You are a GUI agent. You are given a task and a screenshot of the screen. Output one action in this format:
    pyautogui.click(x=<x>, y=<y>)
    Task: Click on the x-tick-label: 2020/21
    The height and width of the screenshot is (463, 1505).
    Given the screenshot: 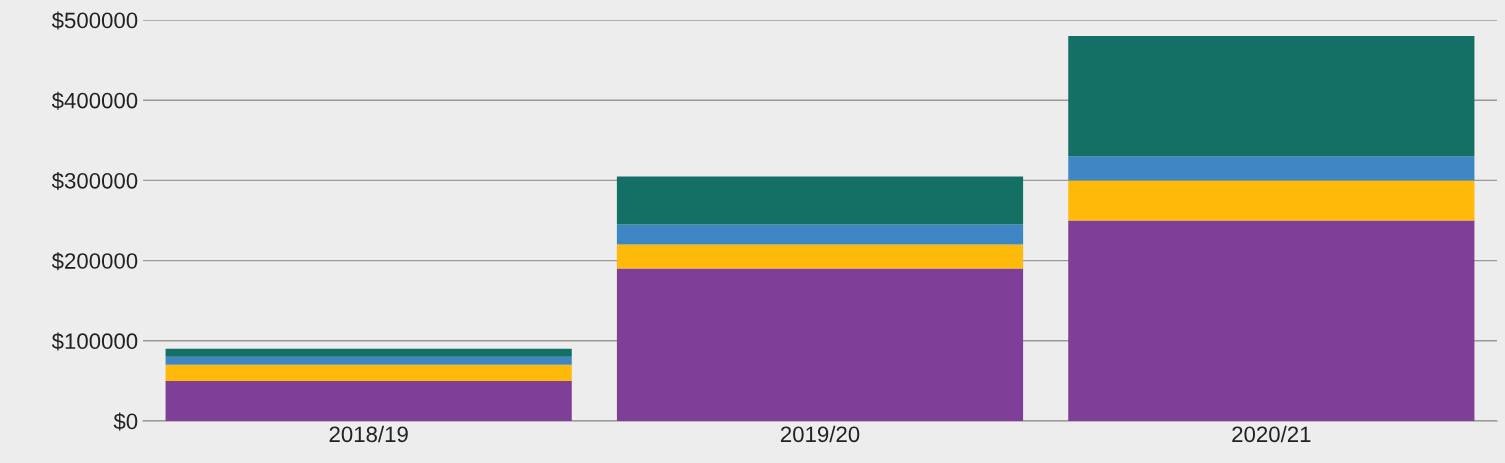 What is the action you would take?
    pyautogui.click(x=1271, y=434)
    